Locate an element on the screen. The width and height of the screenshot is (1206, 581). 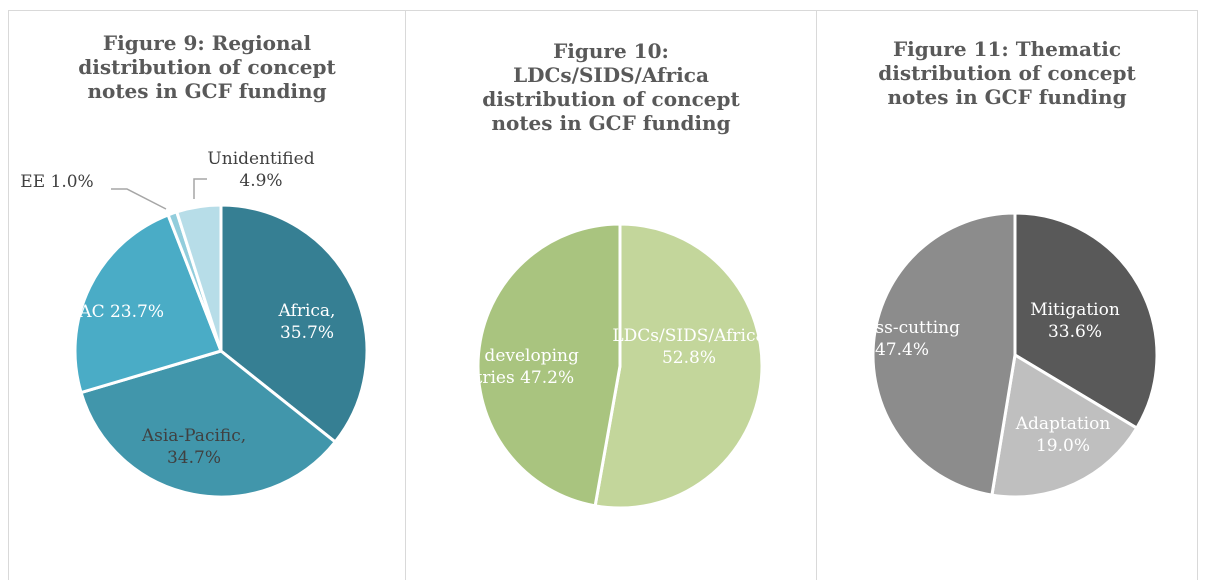
leader-line-unidentified is located at coordinates (200, 188).